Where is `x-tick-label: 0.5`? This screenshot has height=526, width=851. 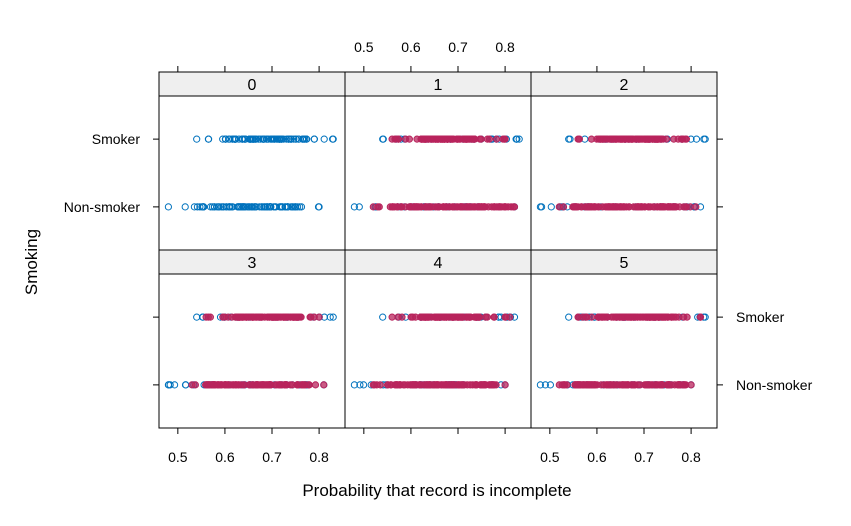 x-tick-label: 0.5 is located at coordinates (364, 47).